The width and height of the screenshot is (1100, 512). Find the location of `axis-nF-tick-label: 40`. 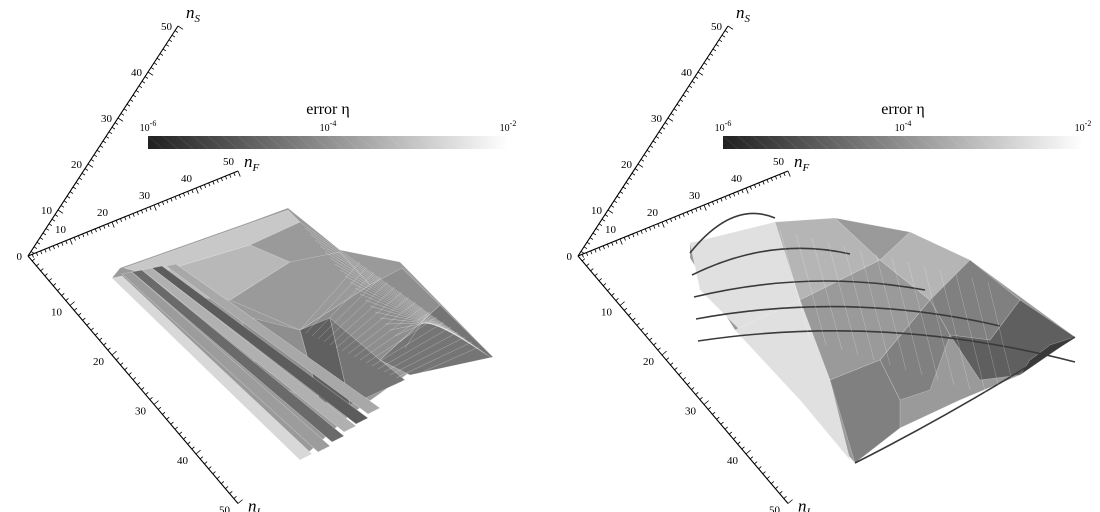

axis-nF-tick-label: 40 is located at coordinates (737, 179).